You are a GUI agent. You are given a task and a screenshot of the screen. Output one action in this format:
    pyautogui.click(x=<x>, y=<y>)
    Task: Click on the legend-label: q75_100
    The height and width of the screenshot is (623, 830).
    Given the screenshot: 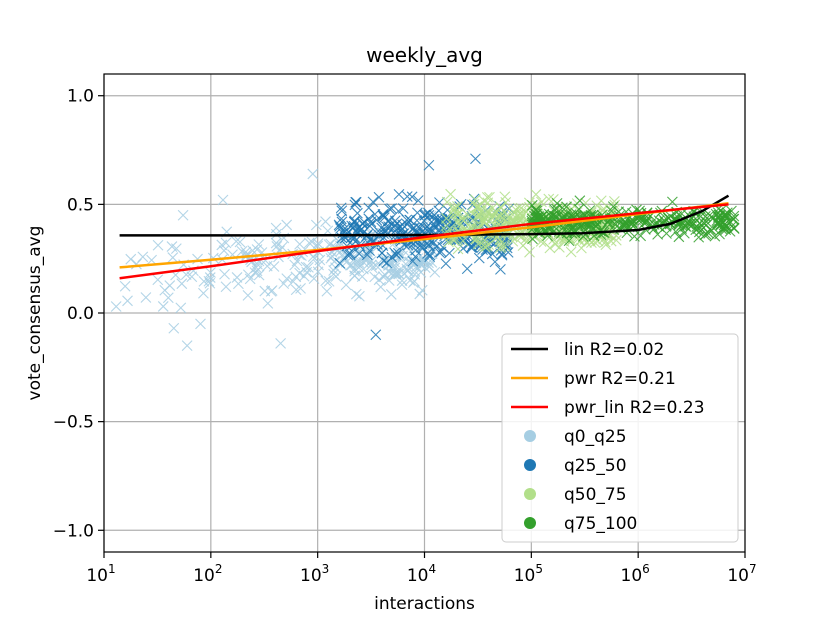 What is the action you would take?
    pyautogui.click(x=600, y=524)
    